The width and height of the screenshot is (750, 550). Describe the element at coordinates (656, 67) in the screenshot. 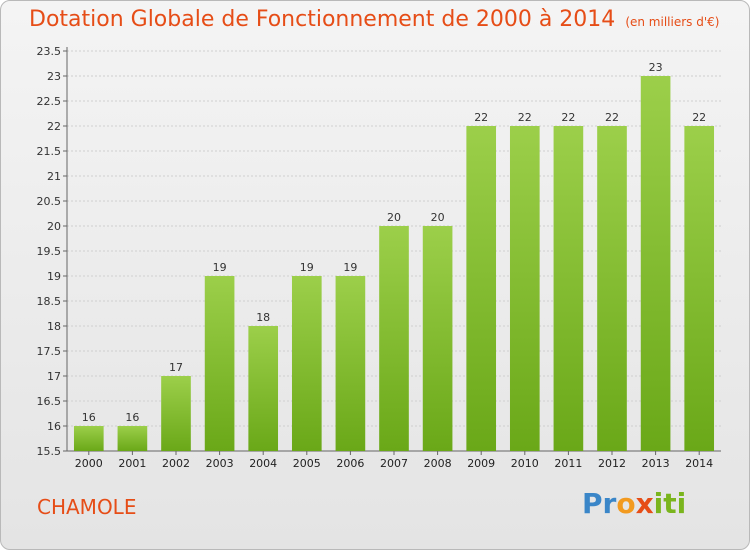

I see `bar-value-label-2013: 23` at that location.